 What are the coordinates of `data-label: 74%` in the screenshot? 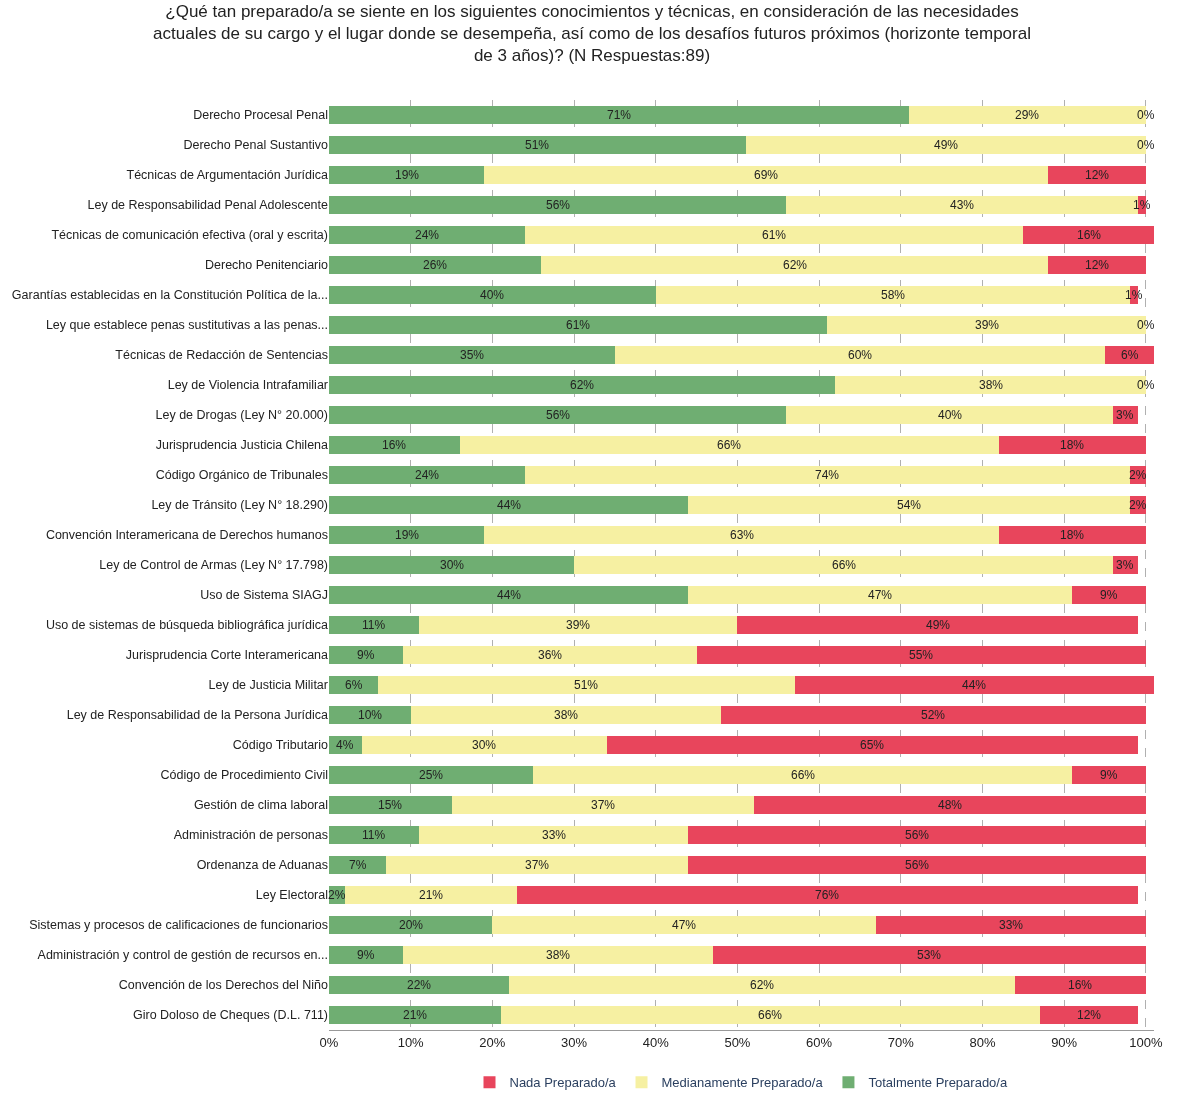 It's located at (827, 475).